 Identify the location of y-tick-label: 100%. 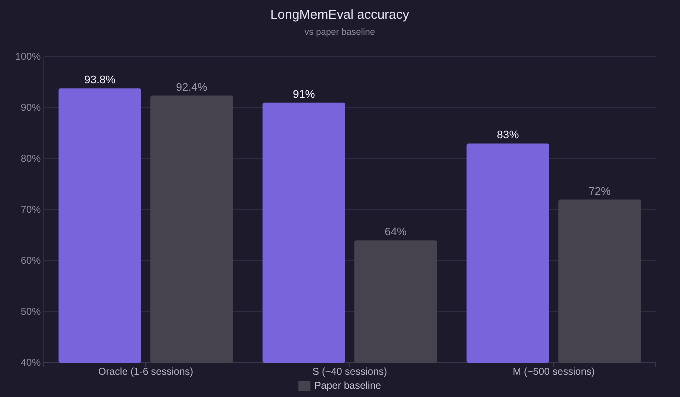
(28, 58).